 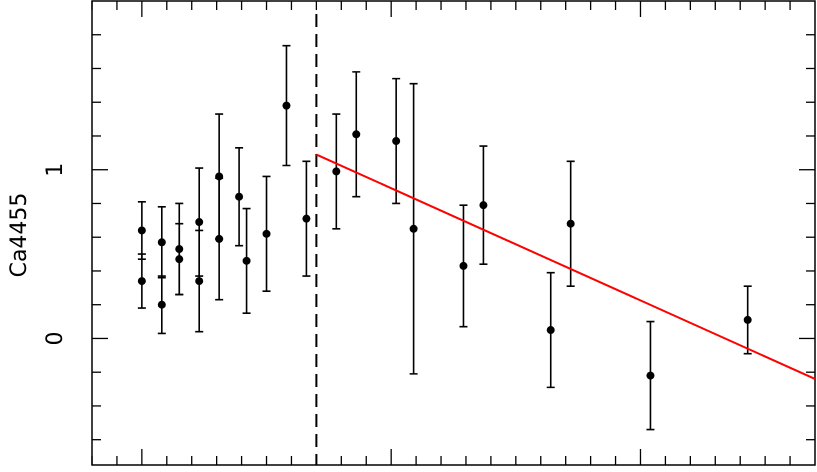 What do you see at coordinates (19, 235) in the screenshot?
I see `y-axis-label: Ca4455` at bounding box center [19, 235].